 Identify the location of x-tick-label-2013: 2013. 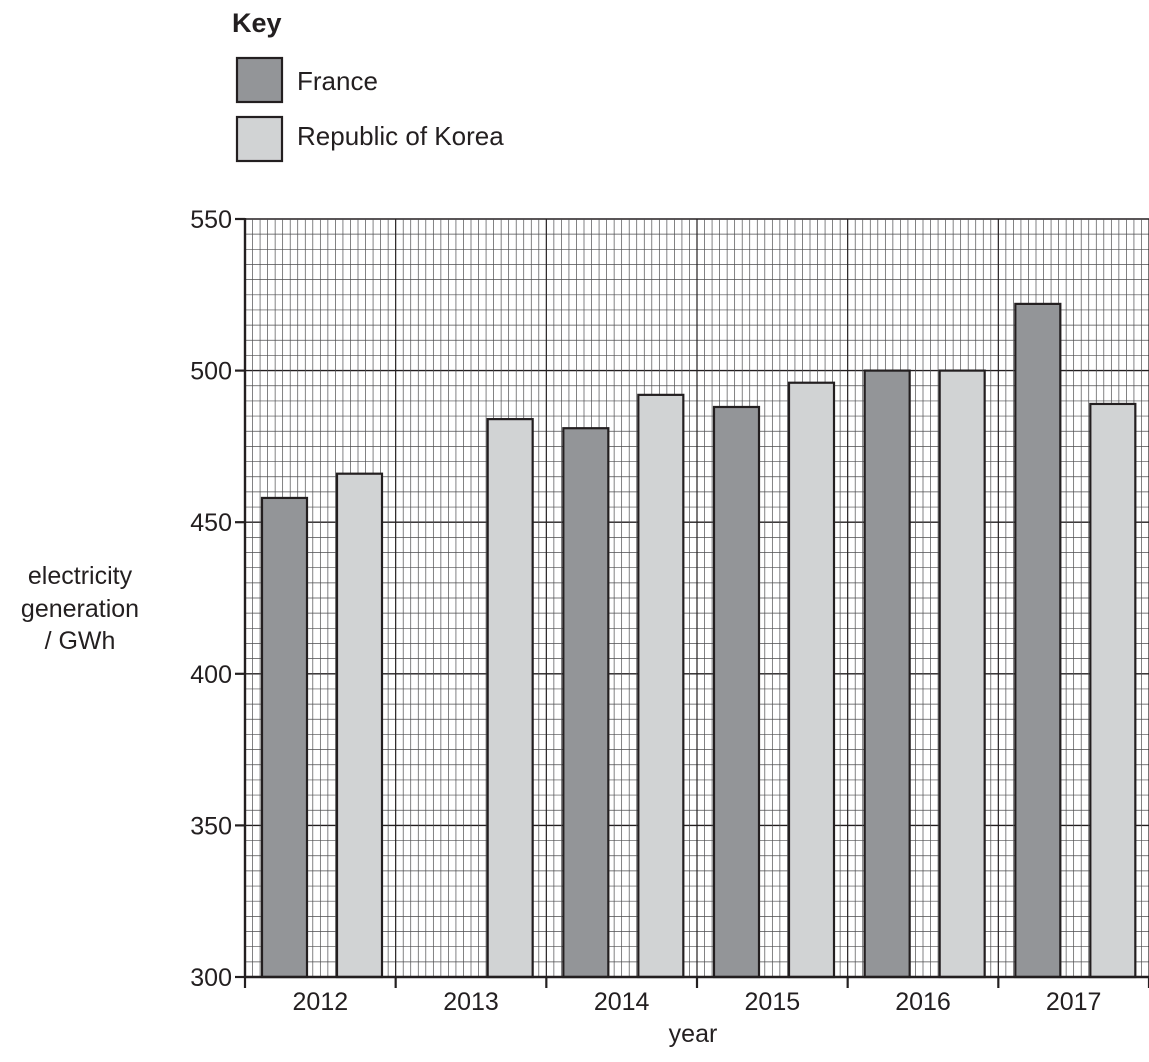
(471, 1002).